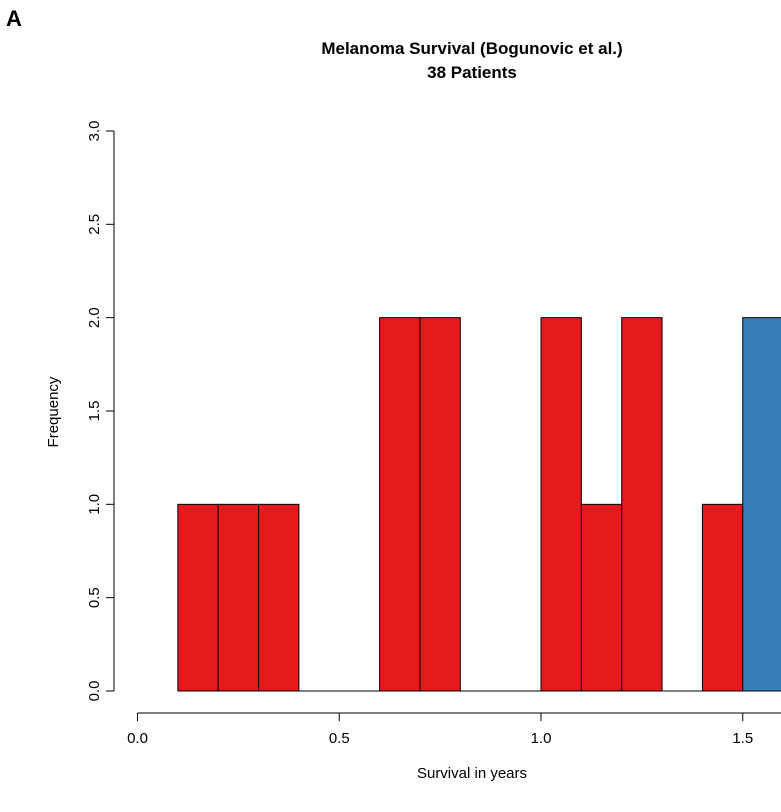 The image size is (781, 812). Describe the element at coordinates (471, 48) in the screenshot. I see `chart-title: Melanoma Survival (Bogunovic et al.)` at that location.